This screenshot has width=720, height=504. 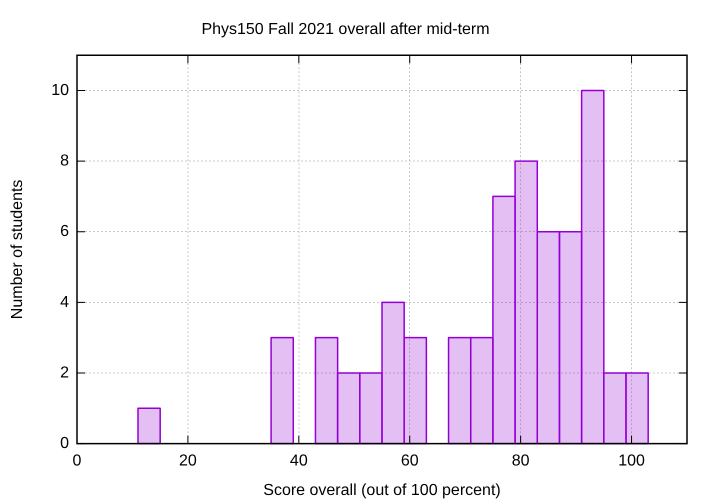 What do you see at coordinates (299, 461) in the screenshot?
I see `x-tick-label: 40` at bounding box center [299, 461].